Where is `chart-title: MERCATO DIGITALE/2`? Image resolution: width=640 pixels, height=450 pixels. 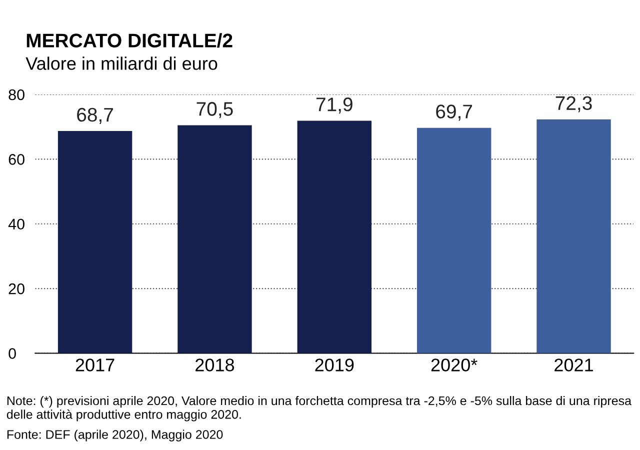
chart-title: MERCATO DIGITALE/2 is located at coordinates (129, 40).